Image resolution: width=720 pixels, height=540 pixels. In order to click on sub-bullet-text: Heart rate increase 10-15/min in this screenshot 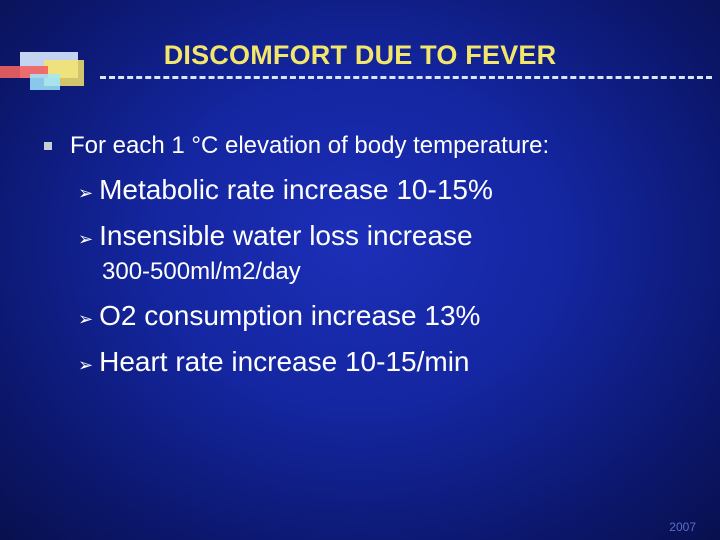, I will do `click(284, 361)`.